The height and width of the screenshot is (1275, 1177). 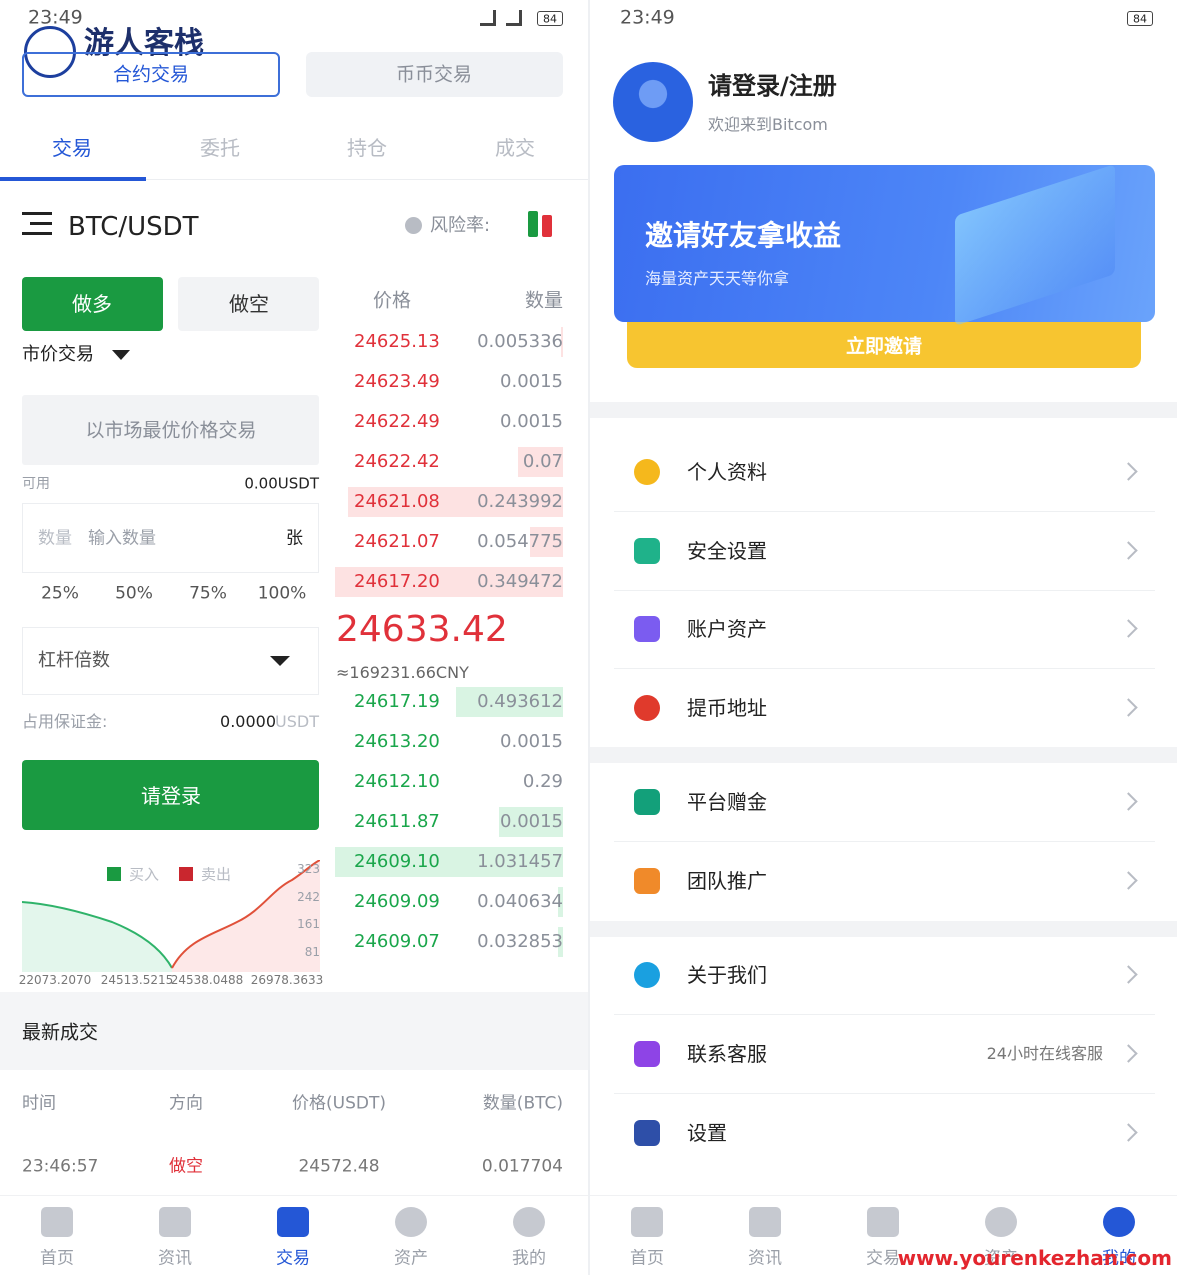 What do you see at coordinates (121, 355) in the screenshot?
I see `dropdown-arrow` at bounding box center [121, 355].